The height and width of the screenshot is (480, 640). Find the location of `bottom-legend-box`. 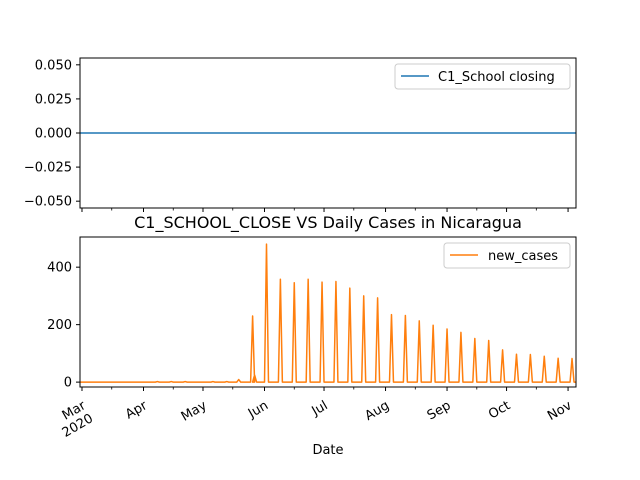

bottom-legend-box is located at coordinates (507, 255).